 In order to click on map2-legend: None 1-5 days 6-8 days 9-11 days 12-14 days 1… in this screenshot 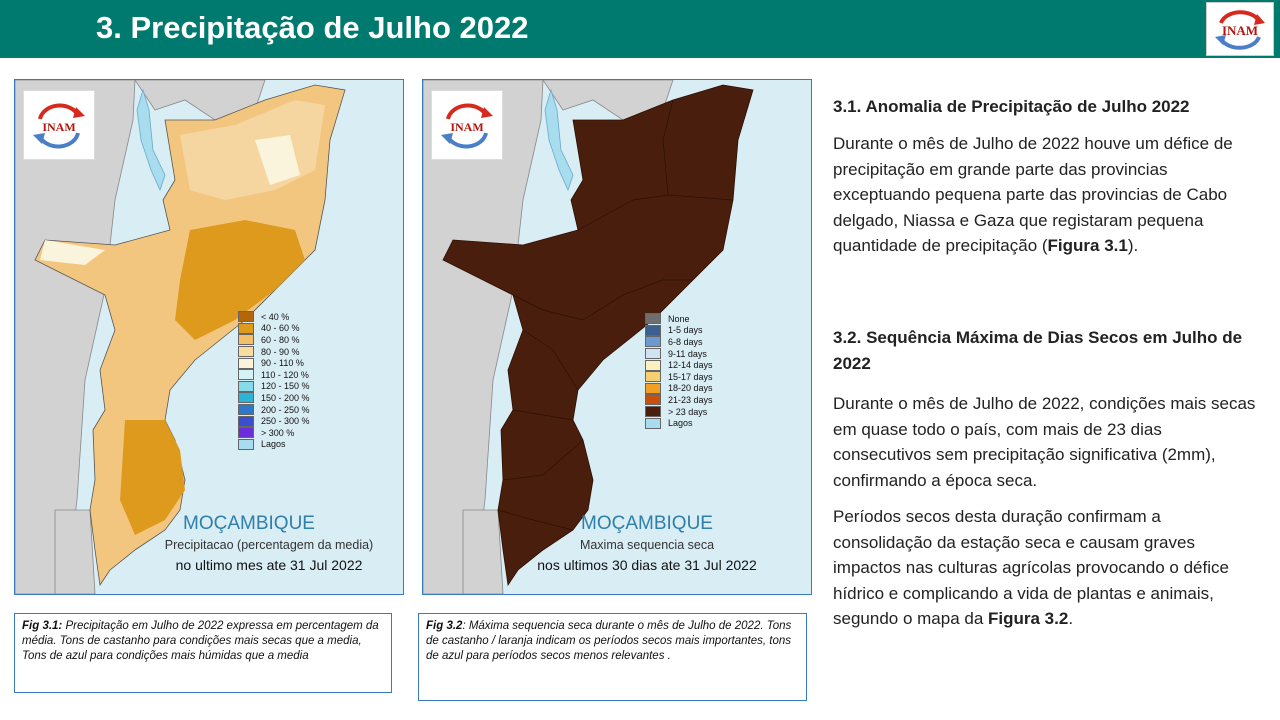, I will do `click(679, 371)`.